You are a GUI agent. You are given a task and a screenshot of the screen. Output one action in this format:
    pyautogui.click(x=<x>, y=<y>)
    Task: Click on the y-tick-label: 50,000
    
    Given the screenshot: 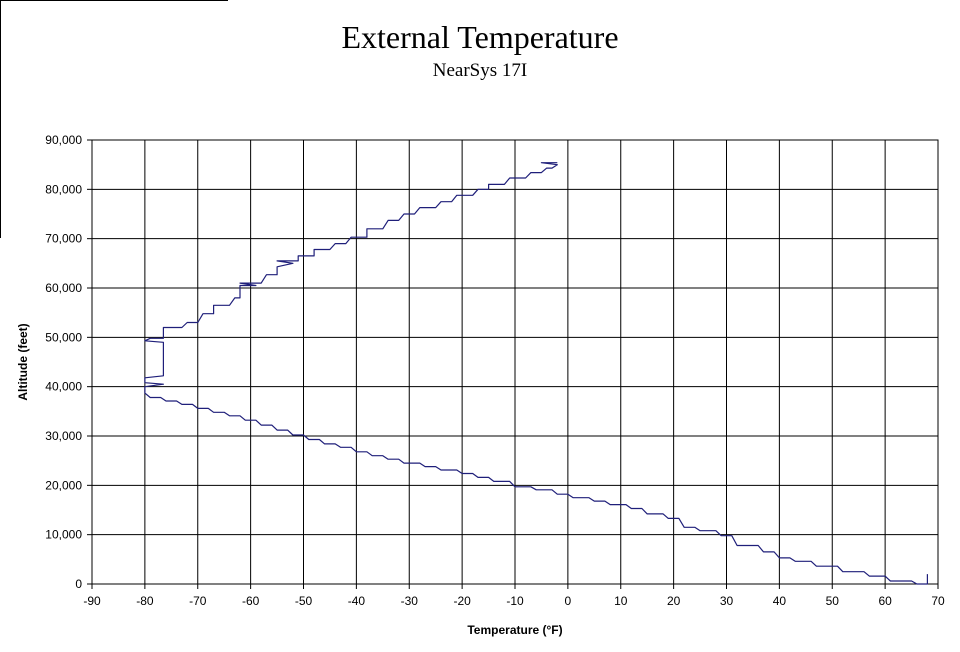 What is the action you would take?
    pyautogui.click(x=63, y=337)
    